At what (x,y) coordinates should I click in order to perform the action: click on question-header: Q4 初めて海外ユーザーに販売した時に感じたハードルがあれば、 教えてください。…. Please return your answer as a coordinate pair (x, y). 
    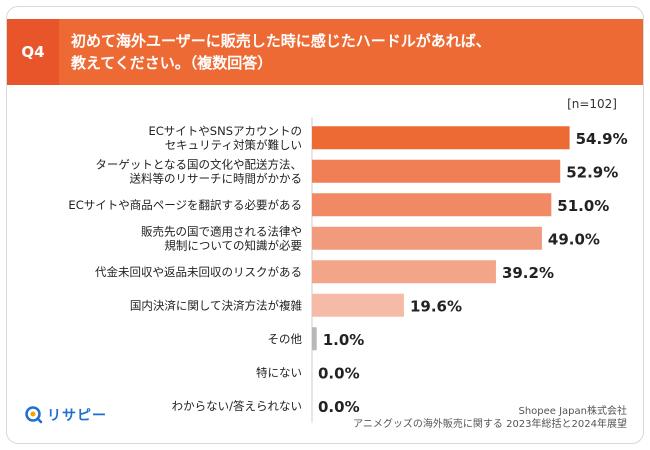
    Looking at the image, I should click on (325, 52).